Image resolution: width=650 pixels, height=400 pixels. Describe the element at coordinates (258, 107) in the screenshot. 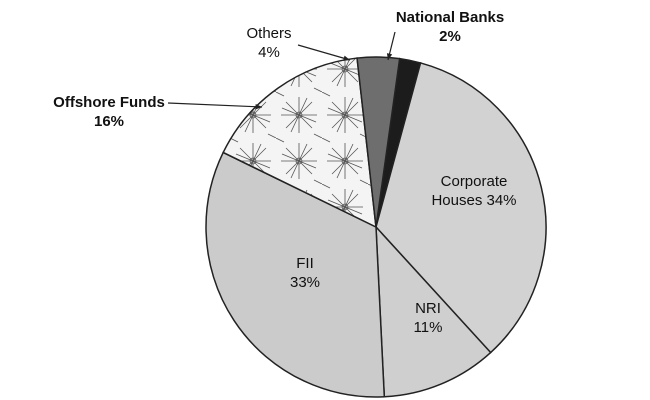

I see `leader-arrow-offshore-funds` at that location.